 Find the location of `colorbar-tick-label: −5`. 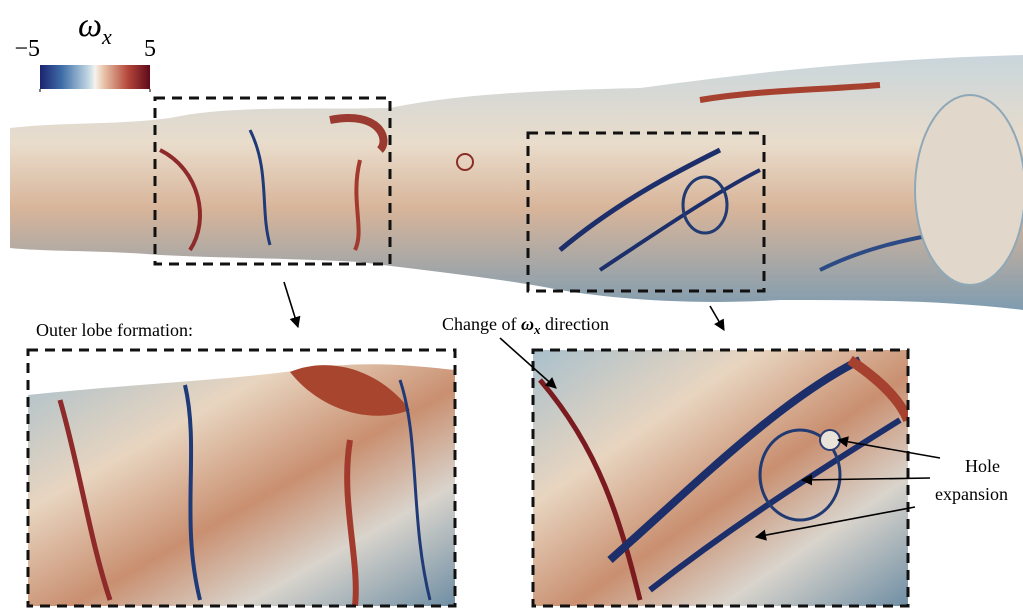

colorbar-tick-label: −5 is located at coordinates (27, 49).